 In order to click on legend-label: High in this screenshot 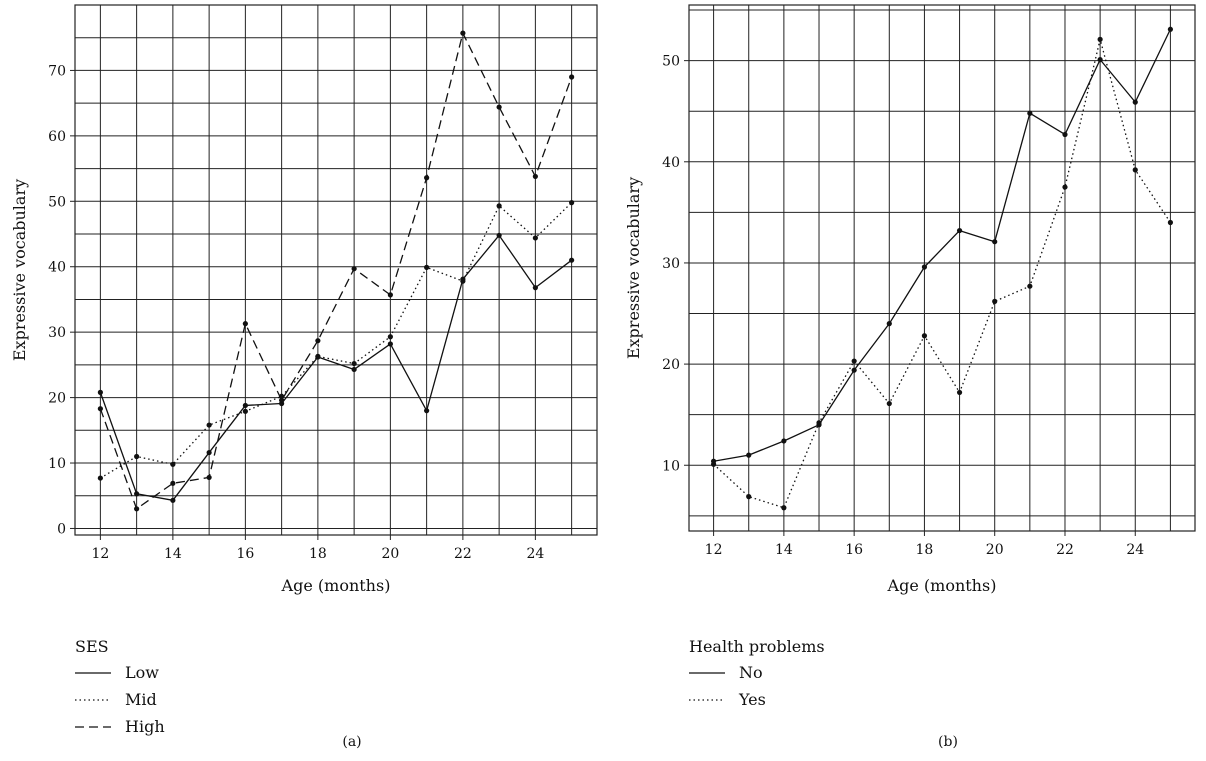, I will do `click(145, 726)`.